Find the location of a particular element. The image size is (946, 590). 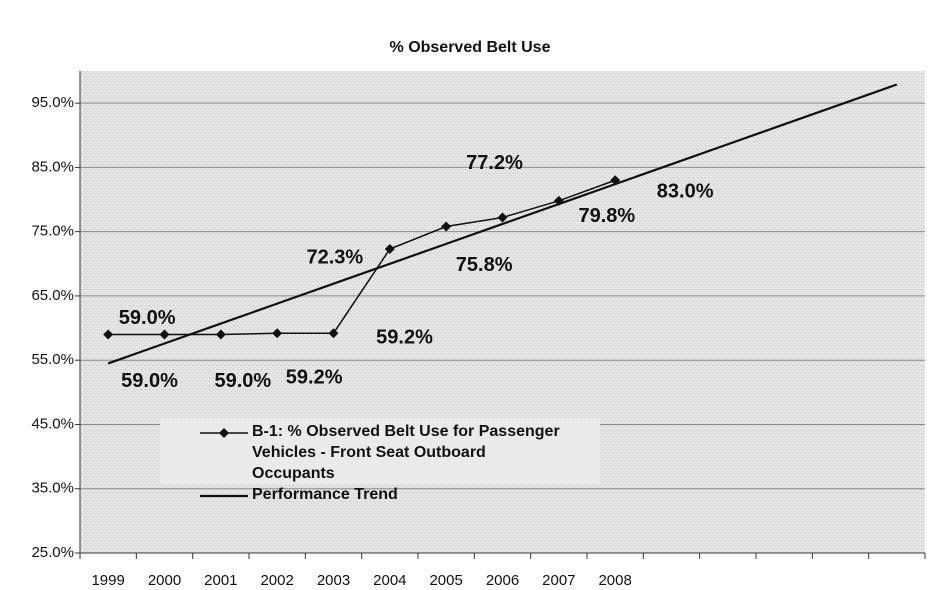

x-tick-label: 2003 is located at coordinates (333, 580).